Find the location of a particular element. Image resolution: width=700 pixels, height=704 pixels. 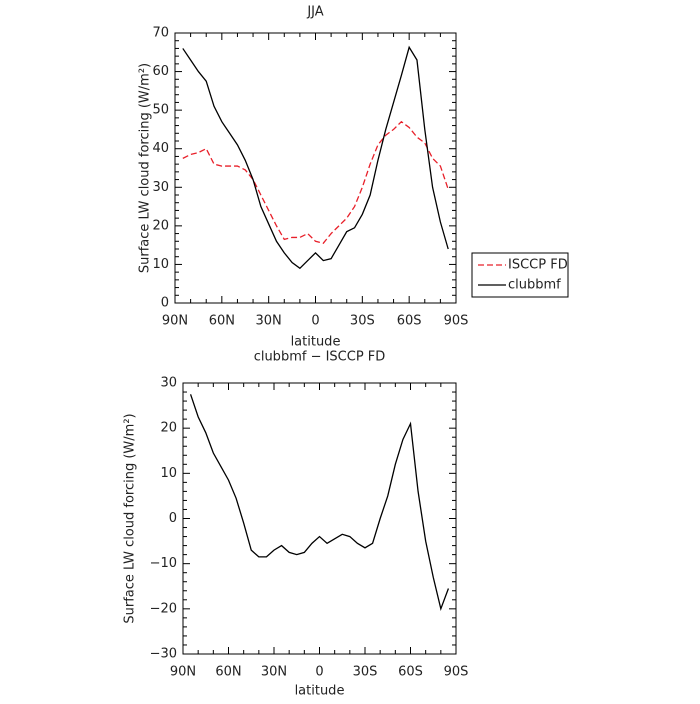

y-tick-label: −10 is located at coordinates (163, 563).